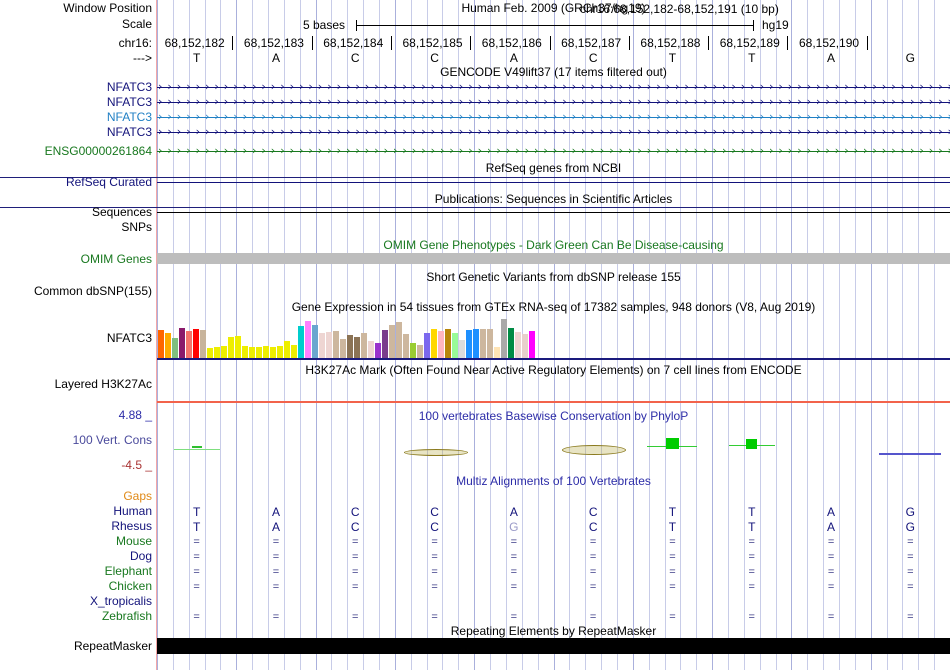 Image resolution: width=950 pixels, height=670 pixels. I want to click on snps-label: SNPs, so click(136, 227).